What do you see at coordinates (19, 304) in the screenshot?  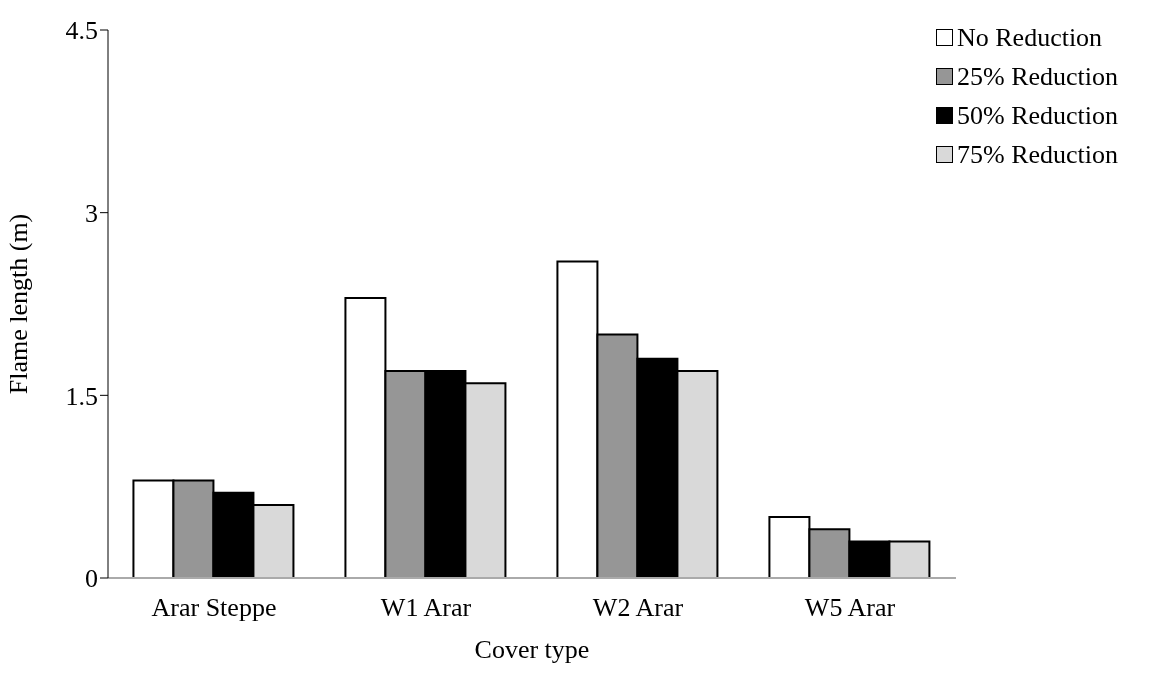 I see `y-axis-title: Flame length (m)` at bounding box center [19, 304].